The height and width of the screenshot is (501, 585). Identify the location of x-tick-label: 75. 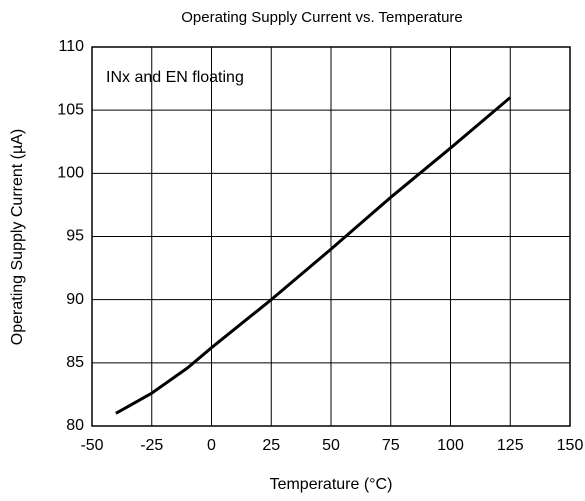
(391, 445).